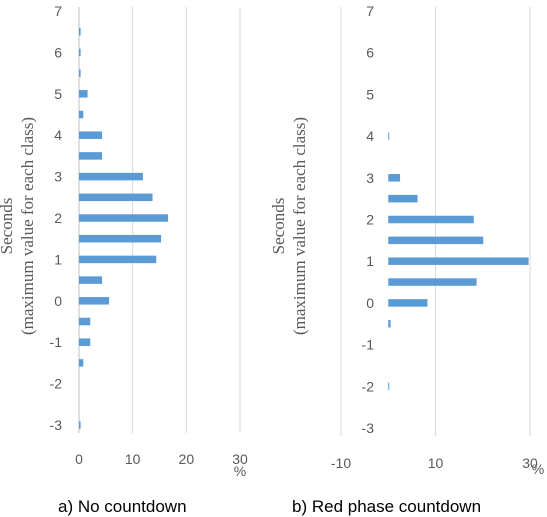  Describe the element at coordinates (368, 345) in the screenshot. I see `panel-b-y-tick-label: -1` at that location.